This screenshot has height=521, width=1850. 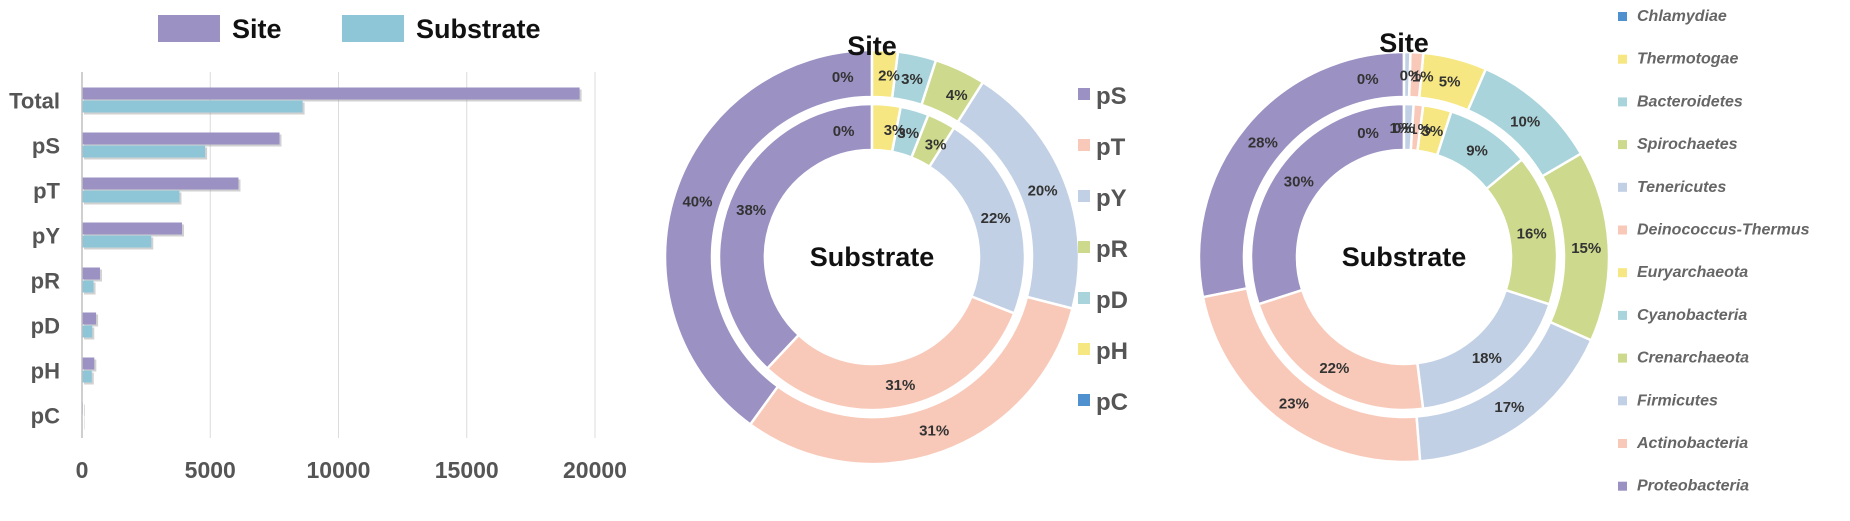 What do you see at coordinates (1723, 230) in the screenshot?
I see `legend-label-deinococcus-thermus: Deinococcus-Thermus` at bounding box center [1723, 230].